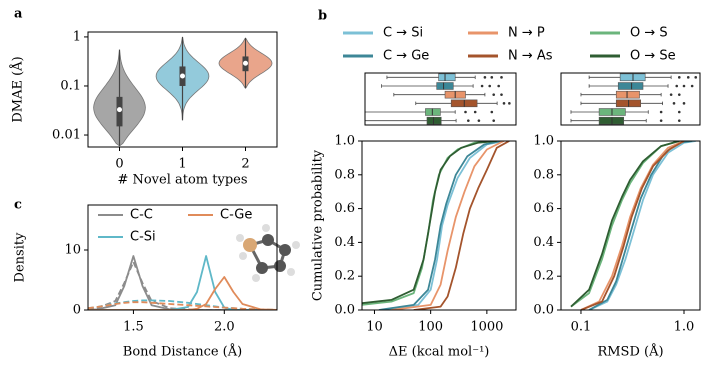 The image size is (714, 366). What do you see at coordinates (18, 205) in the screenshot?
I see `panel-label: c` at bounding box center [18, 205].